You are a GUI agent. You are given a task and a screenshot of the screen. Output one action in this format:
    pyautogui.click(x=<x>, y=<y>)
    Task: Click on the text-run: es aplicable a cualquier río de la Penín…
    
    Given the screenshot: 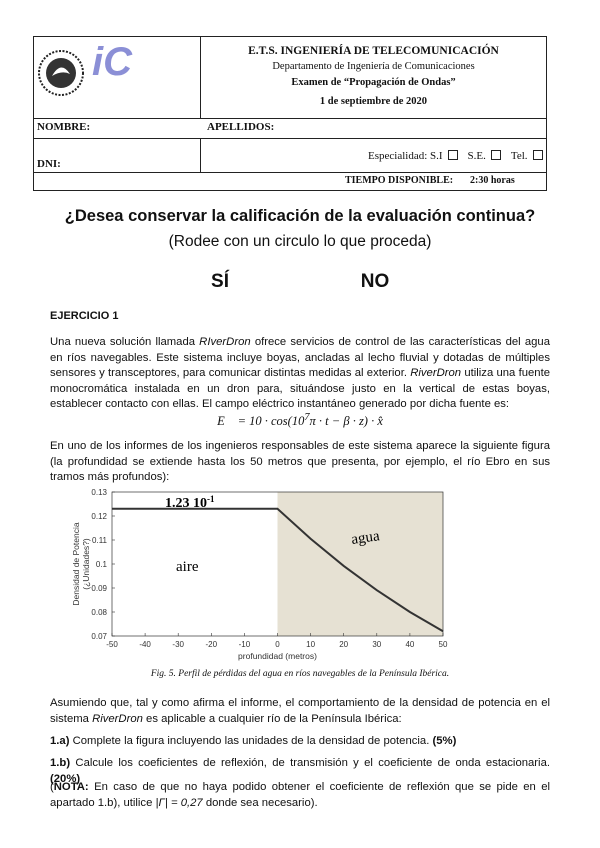 What is the action you would take?
    pyautogui.click(x=272, y=718)
    